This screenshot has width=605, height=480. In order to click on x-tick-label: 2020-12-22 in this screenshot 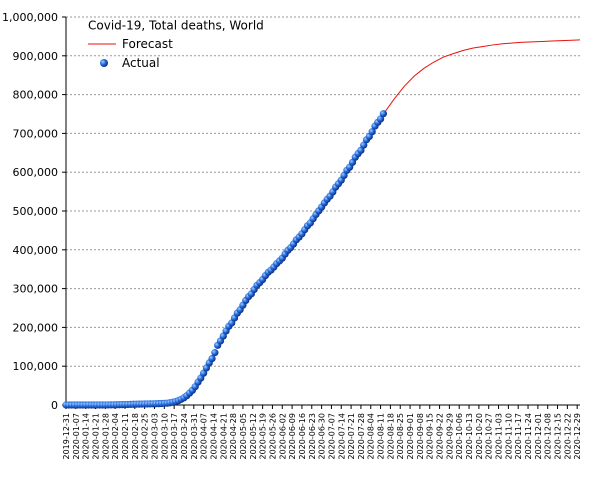, I will do `click(567, 436)`.